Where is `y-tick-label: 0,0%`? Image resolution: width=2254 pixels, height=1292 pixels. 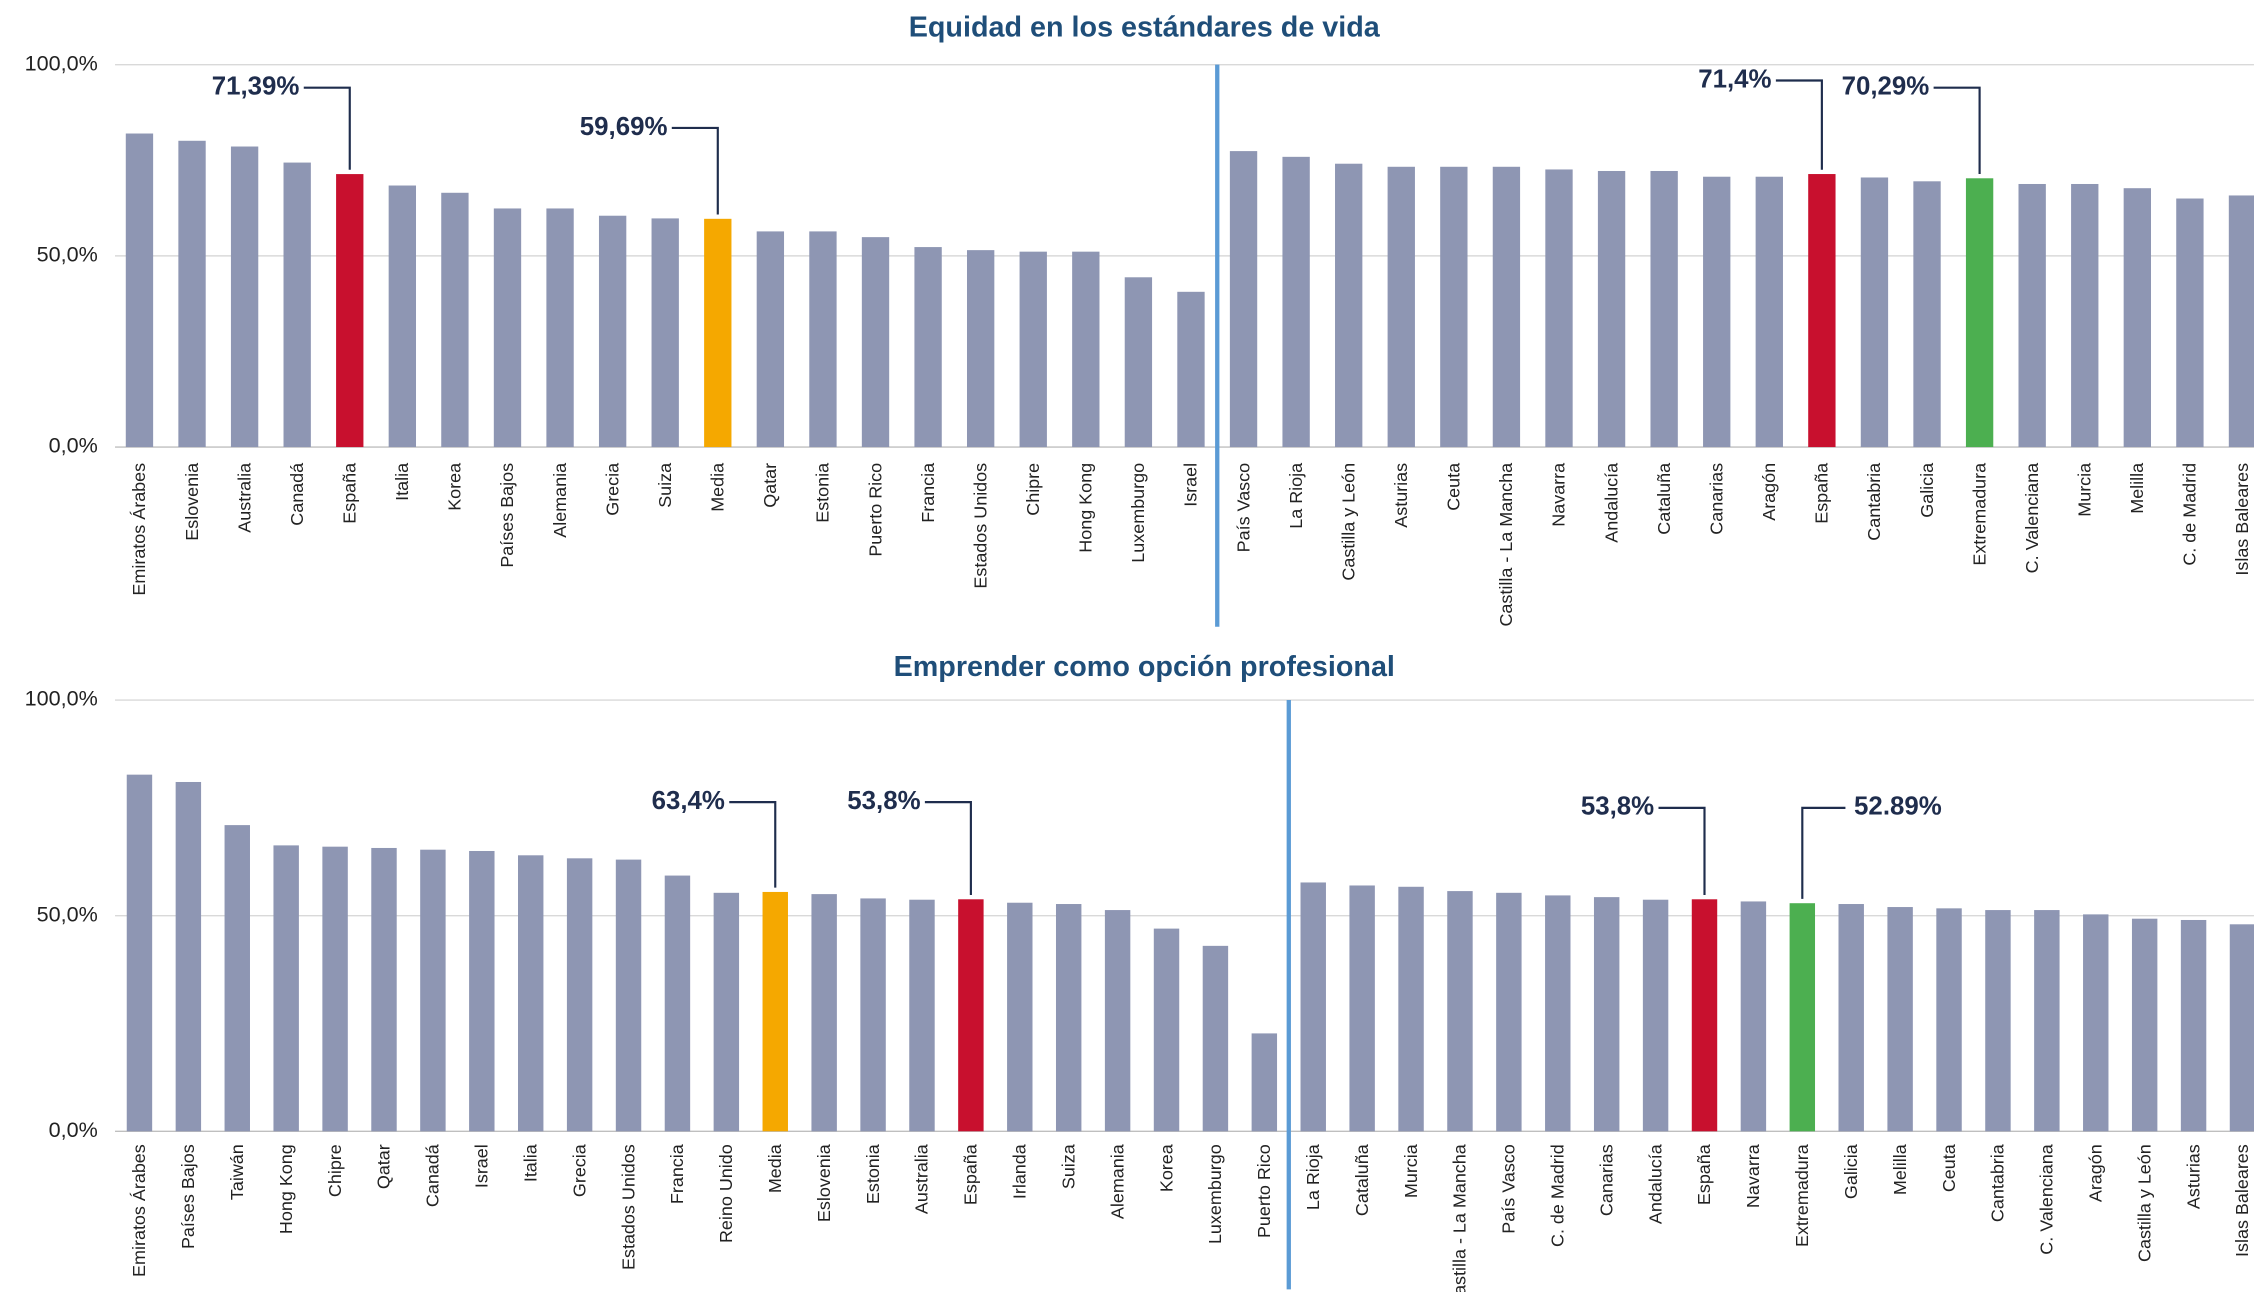 y-tick-label: 0,0% is located at coordinates (73, 445).